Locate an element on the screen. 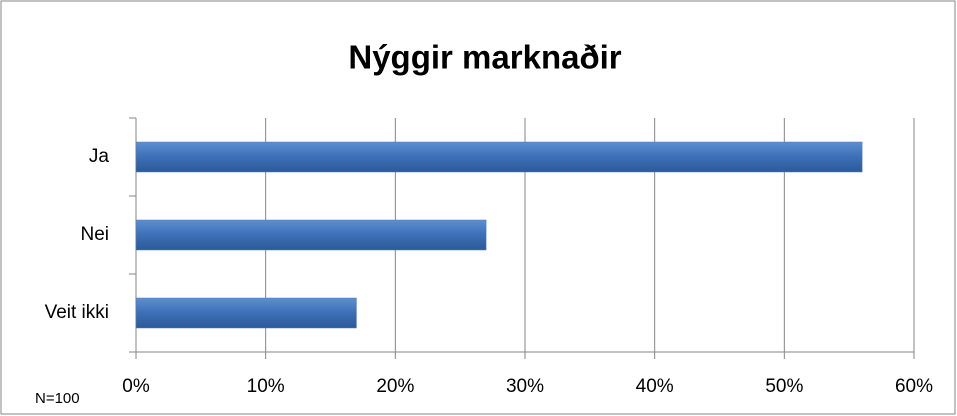 The width and height of the screenshot is (957, 416). y-tick-label: Nei is located at coordinates (94, 234).